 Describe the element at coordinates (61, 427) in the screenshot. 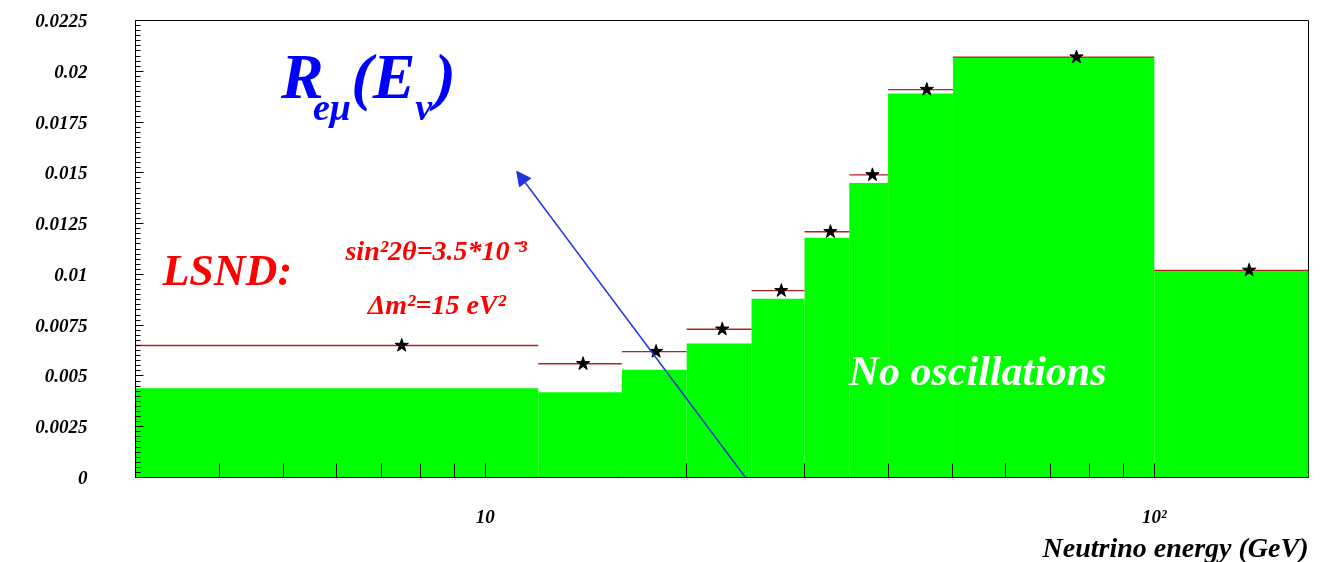

I see `y-tick-label: 0.0025` at that location.